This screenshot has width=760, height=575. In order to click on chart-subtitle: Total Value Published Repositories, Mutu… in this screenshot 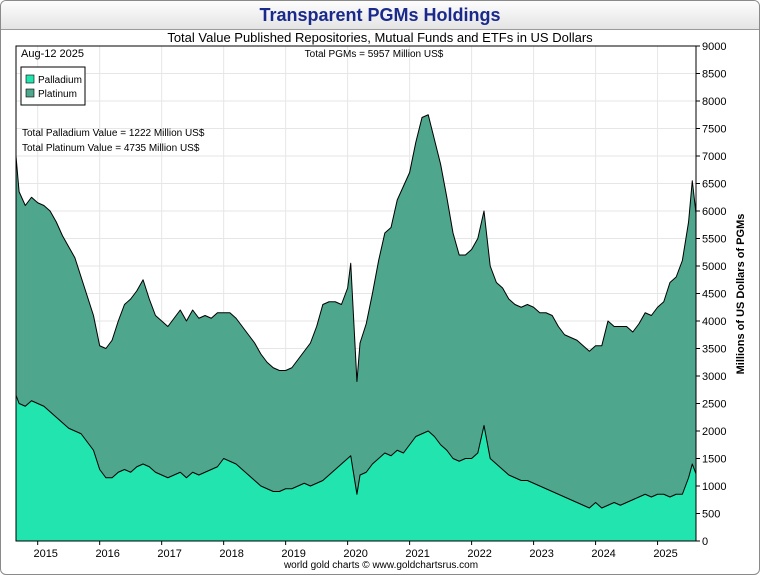, I will do `click(380, 37)`.